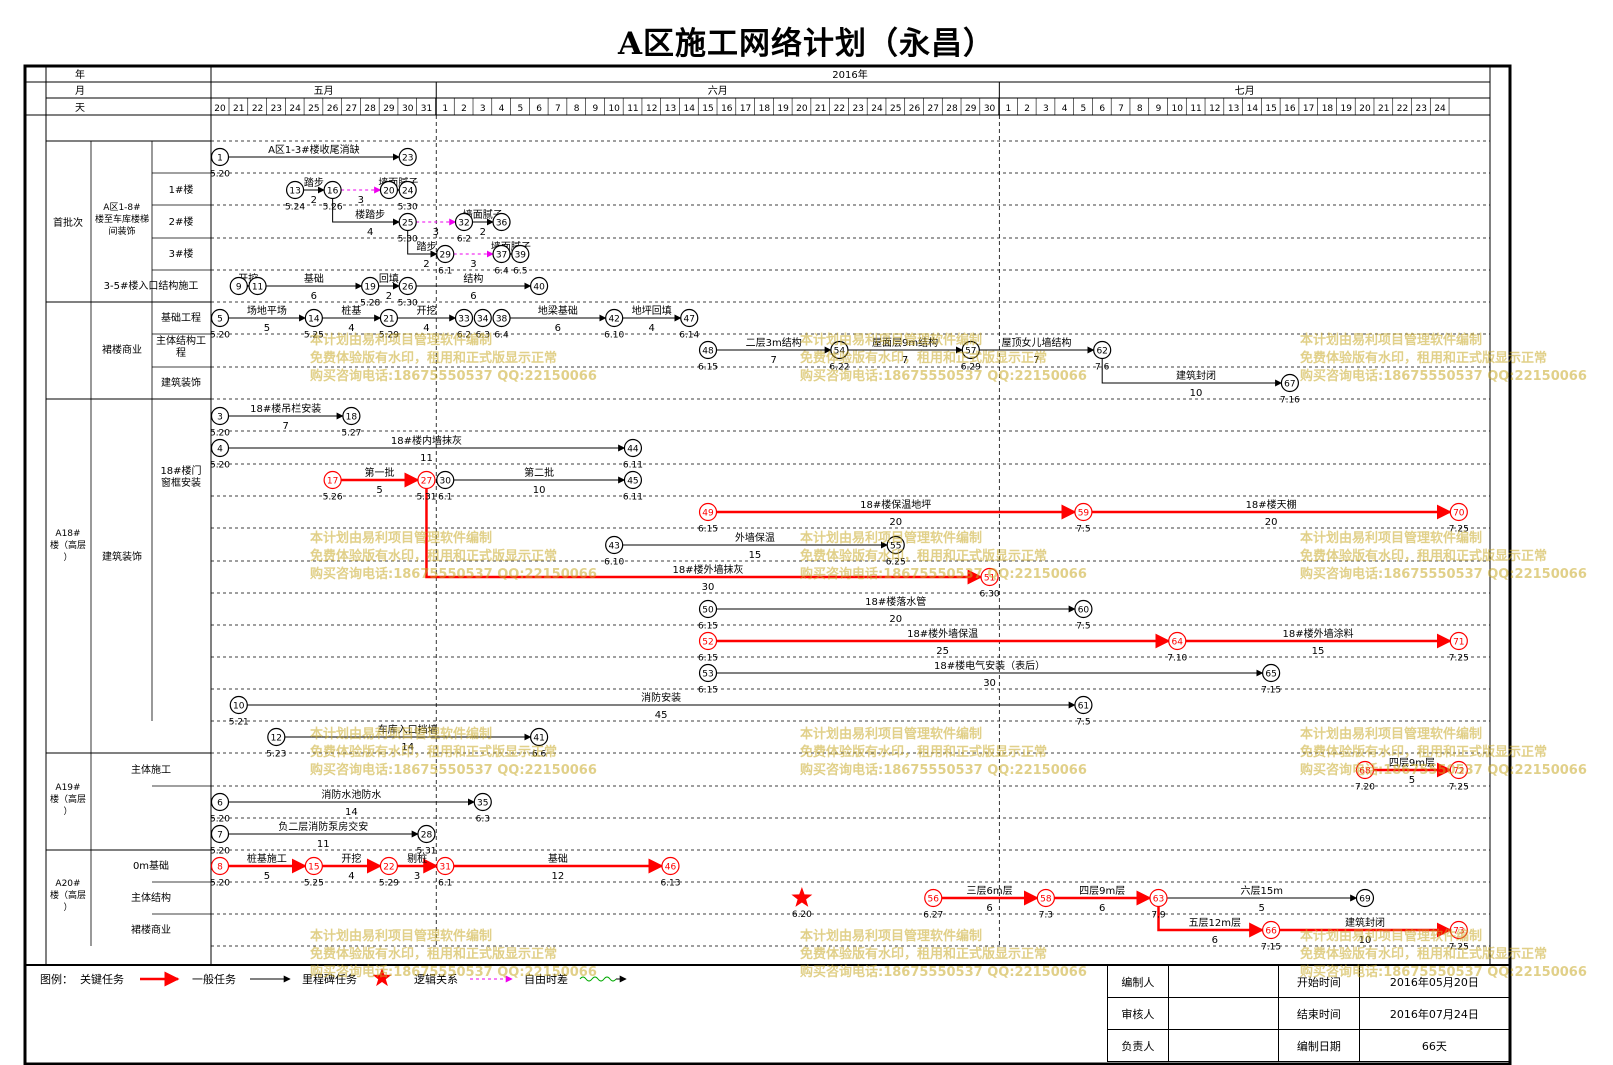 This screenshot has width=1613, height=1065. Describe the element at coordinates (151, 865) in the screenshot. I see `row-label-a20-base: 0m基础` at that location.